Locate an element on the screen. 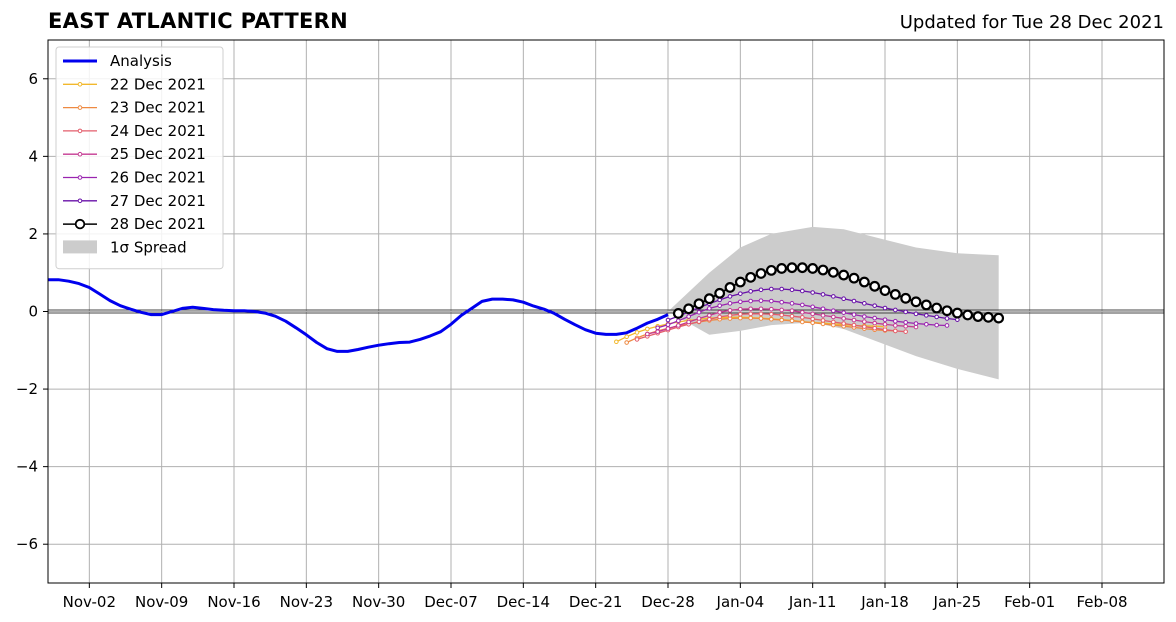 The width and height of the screenshot is (1176, 622). legend-item: 27 Dec 2021 is located at coordinates (134, 201).